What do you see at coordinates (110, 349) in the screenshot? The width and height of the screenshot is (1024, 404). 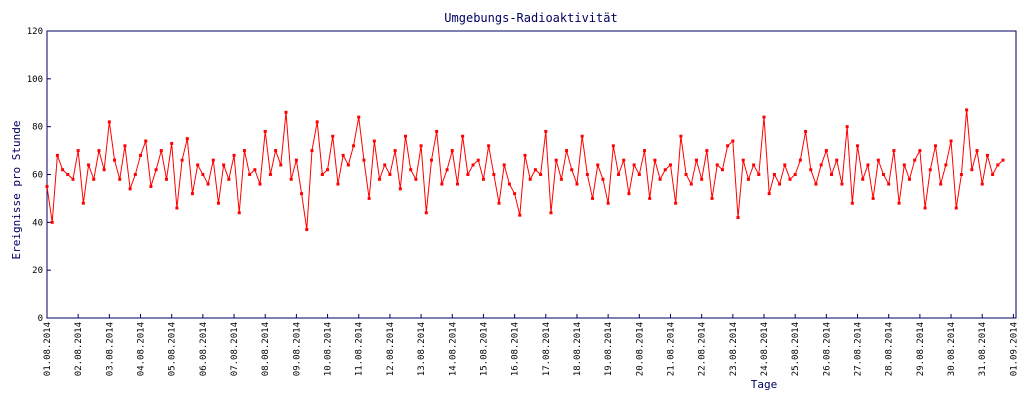 I see `x-tick-label: 03.08.2014` at bounding box center [110, 349].